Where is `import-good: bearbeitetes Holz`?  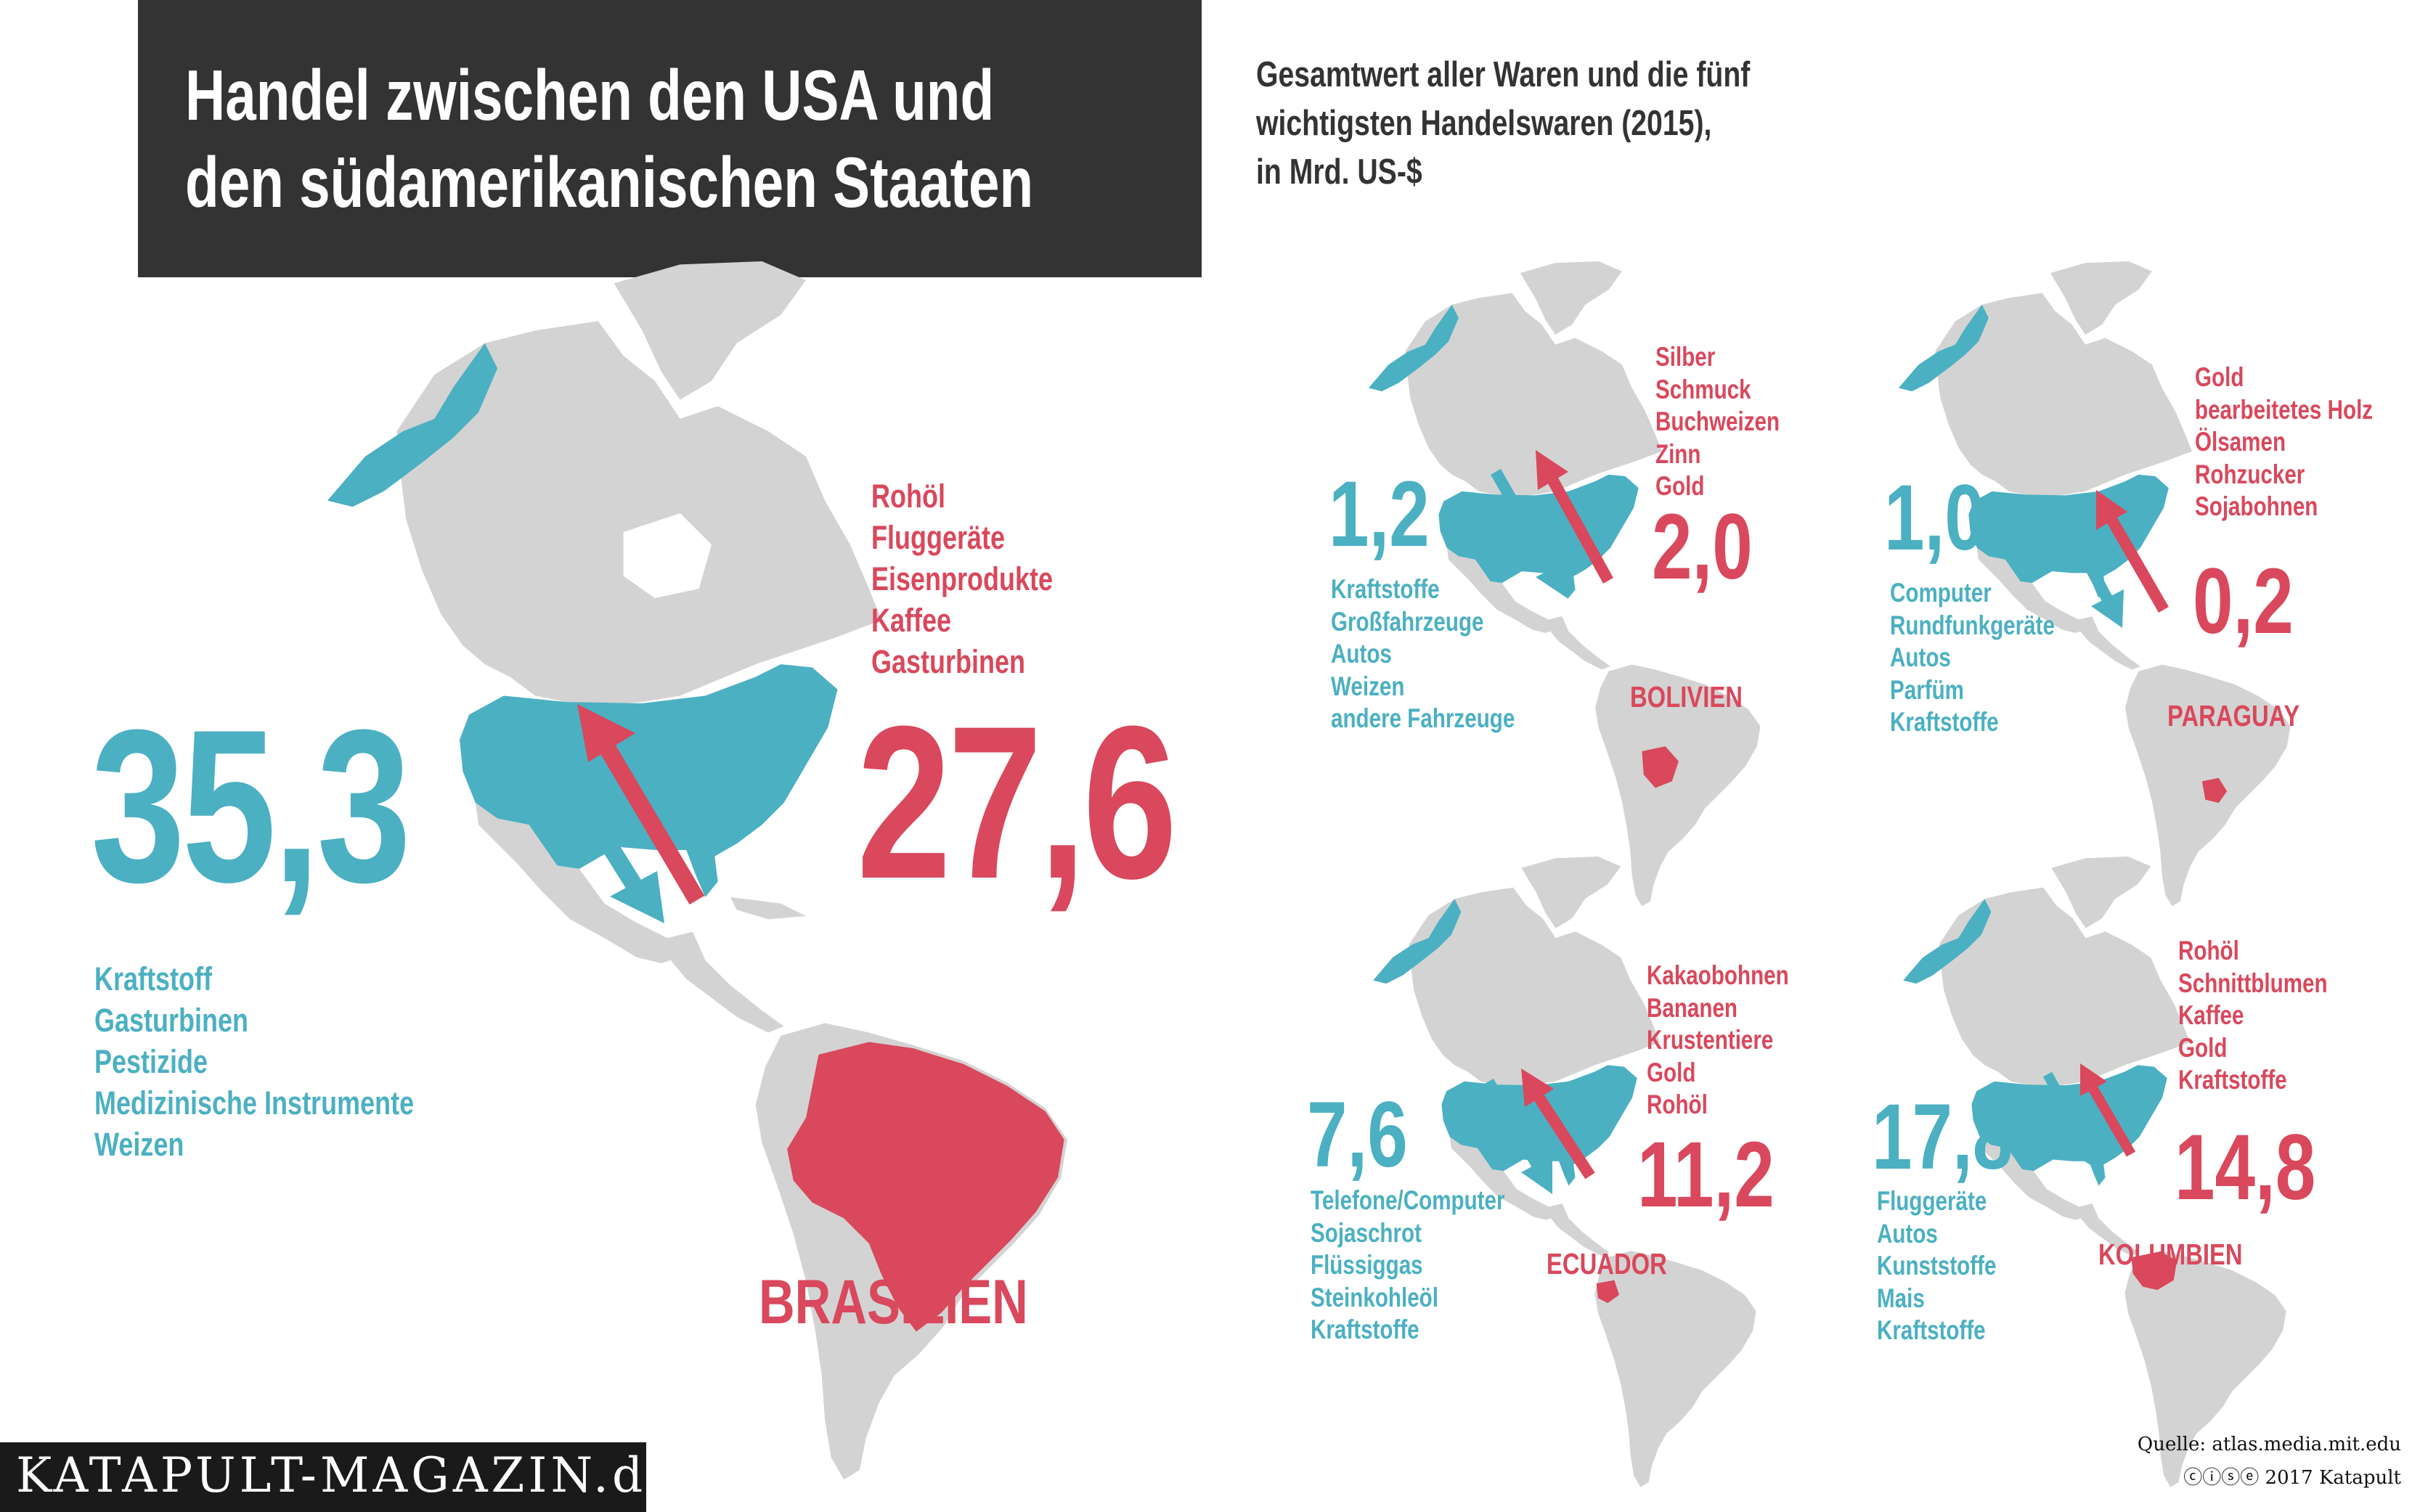 import-good: bearbeitetes Holz is located at coordinates (2284, 409).